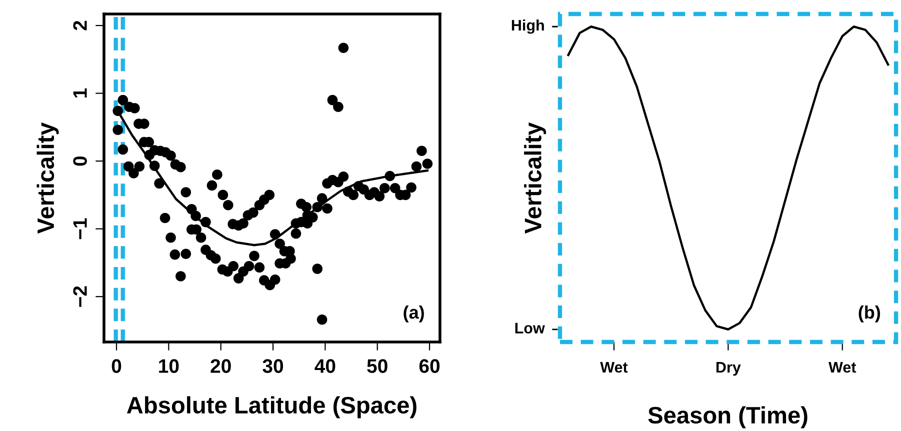  I want to click on x-axis-title: Season (Time), so click(728, 417).